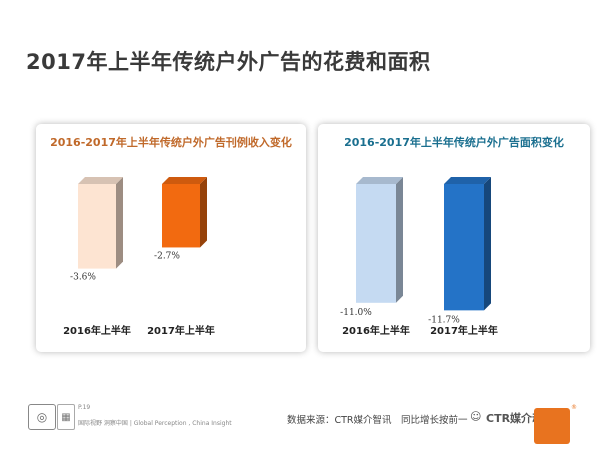  Describe the element at coordinates (419, 257) in the screenshot. I see `area-bar-chart: -11.0% 2016年上半年 -11.7%2017年上半年` at that location.